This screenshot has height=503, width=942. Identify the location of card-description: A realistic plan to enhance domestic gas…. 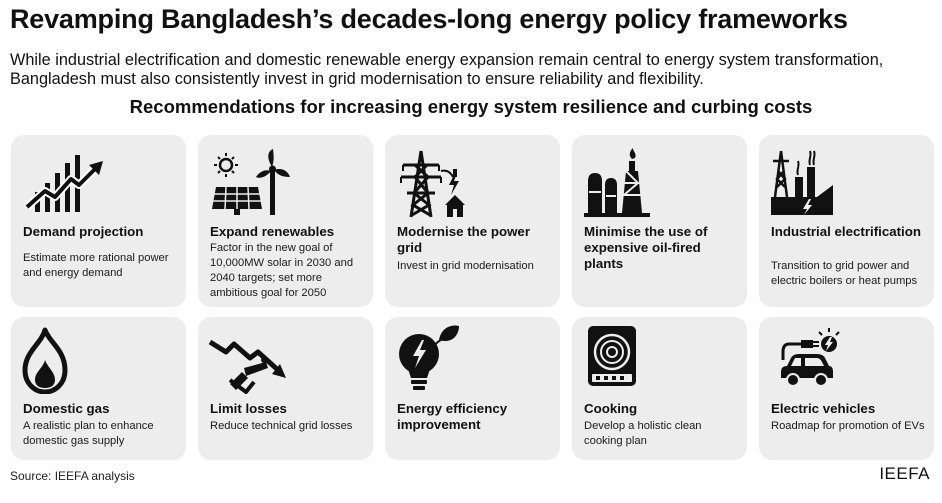
(88, 433).